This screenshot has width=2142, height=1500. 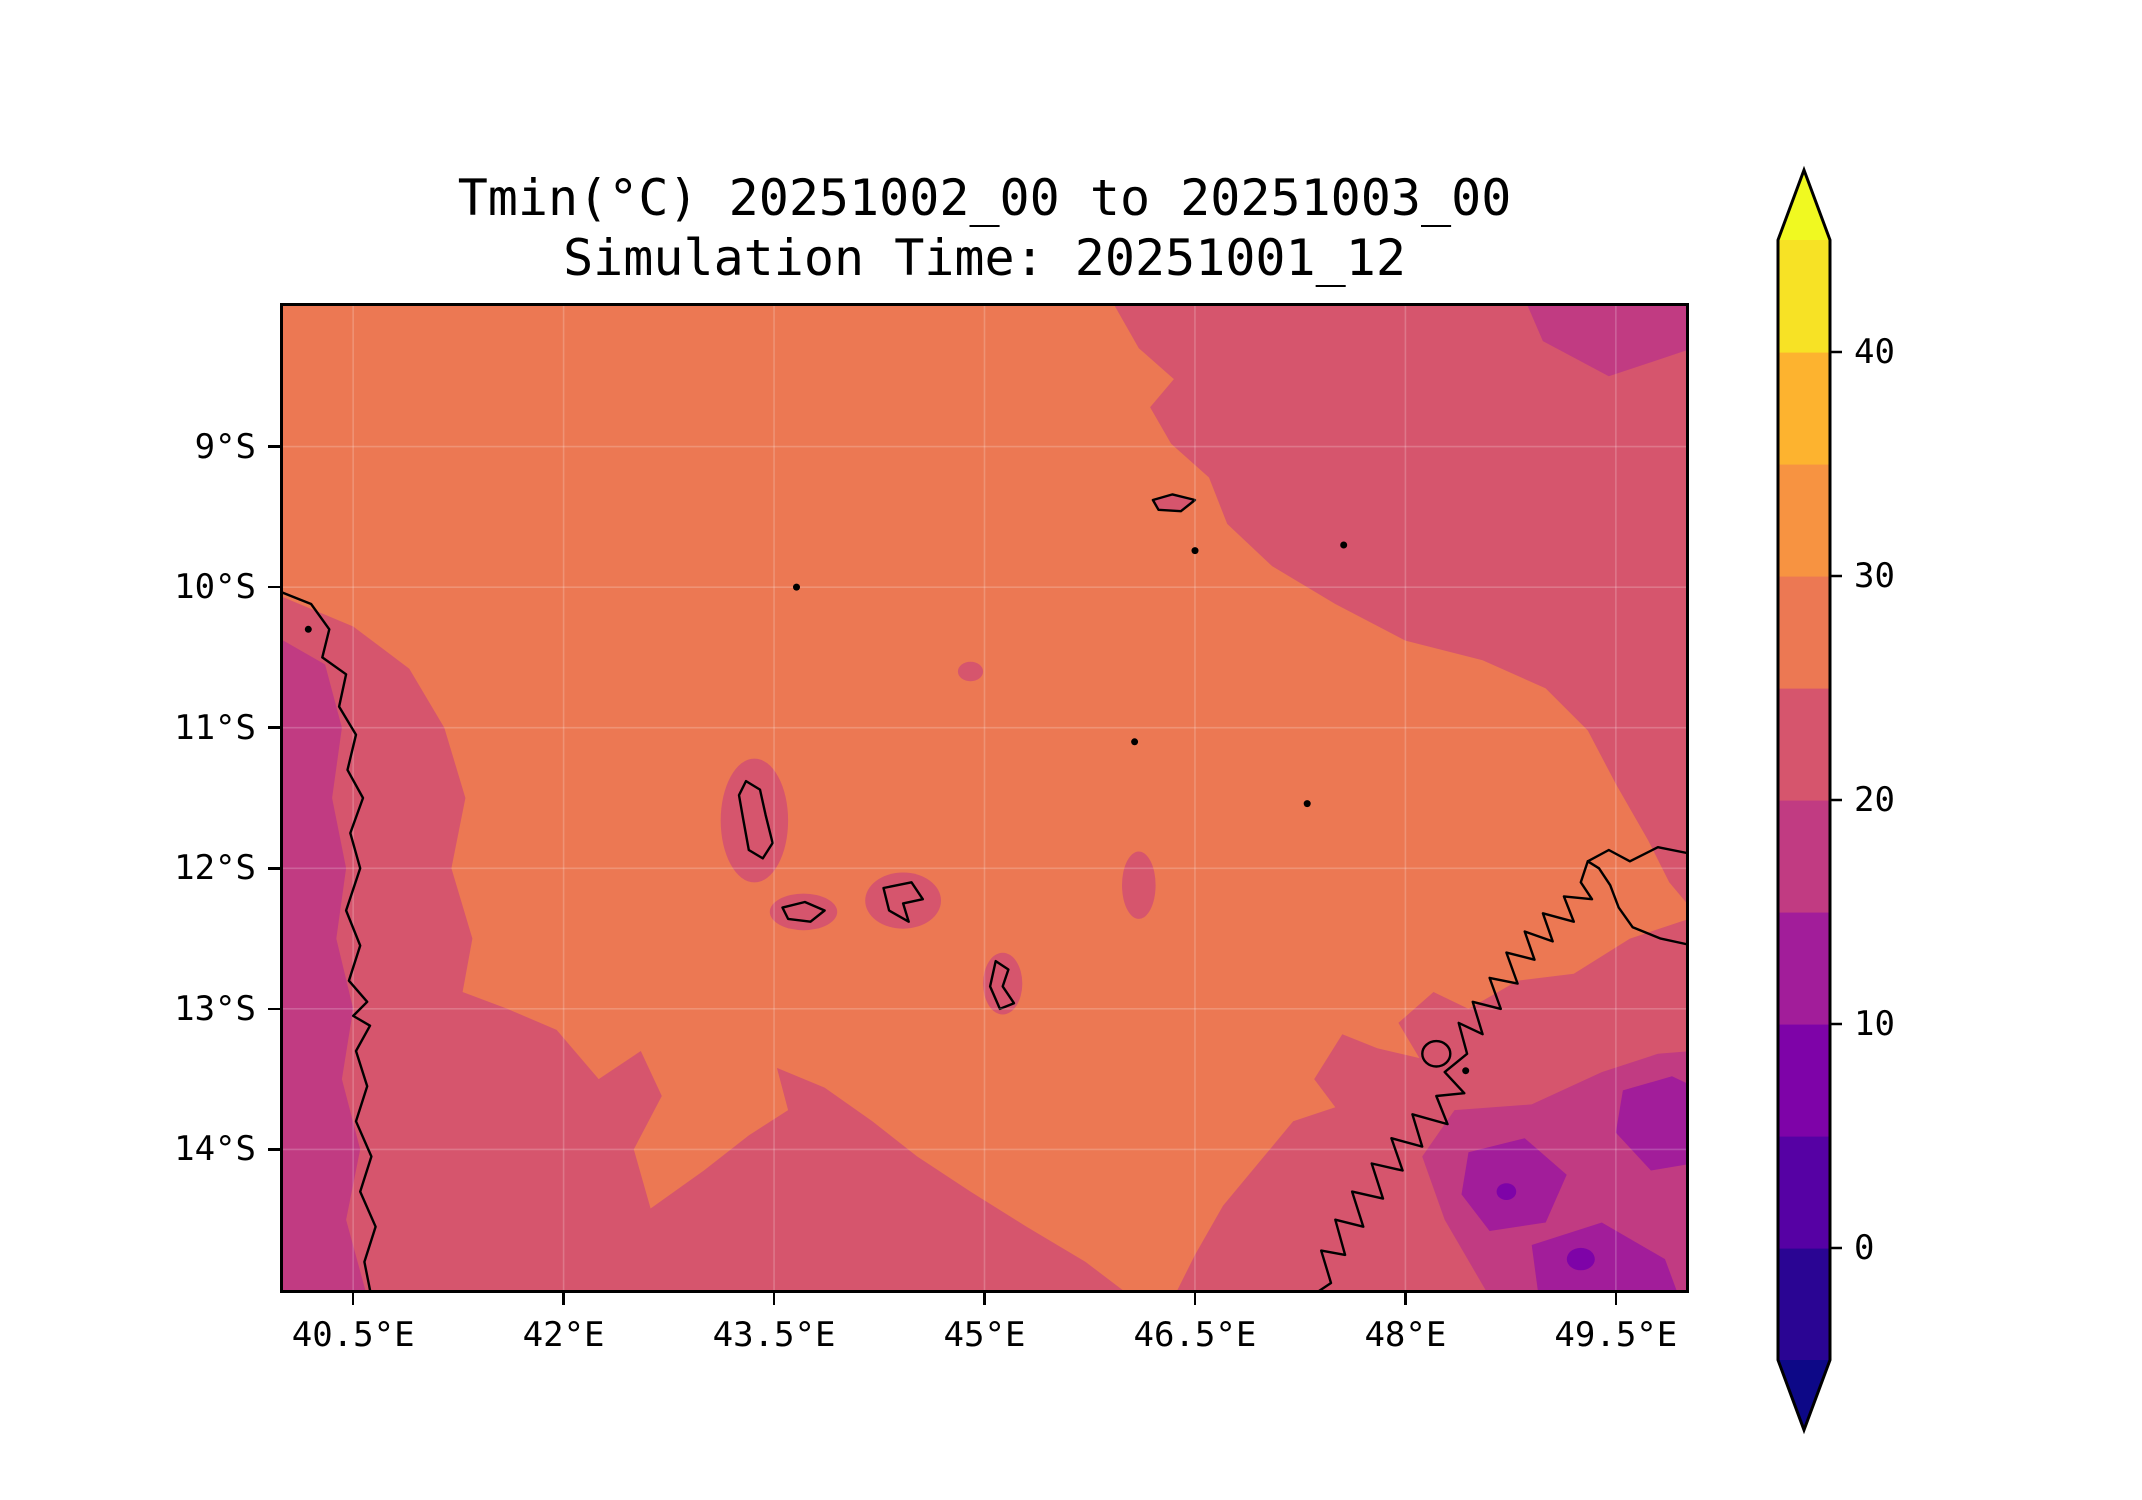 I want to click on x-tick-label: 43.5°E, so click(x=774, y=1335).